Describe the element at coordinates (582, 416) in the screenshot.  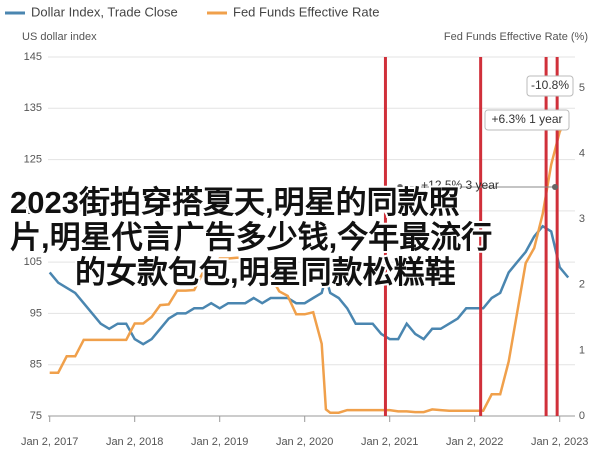
I see `y2-tick-label: 0` at that location.